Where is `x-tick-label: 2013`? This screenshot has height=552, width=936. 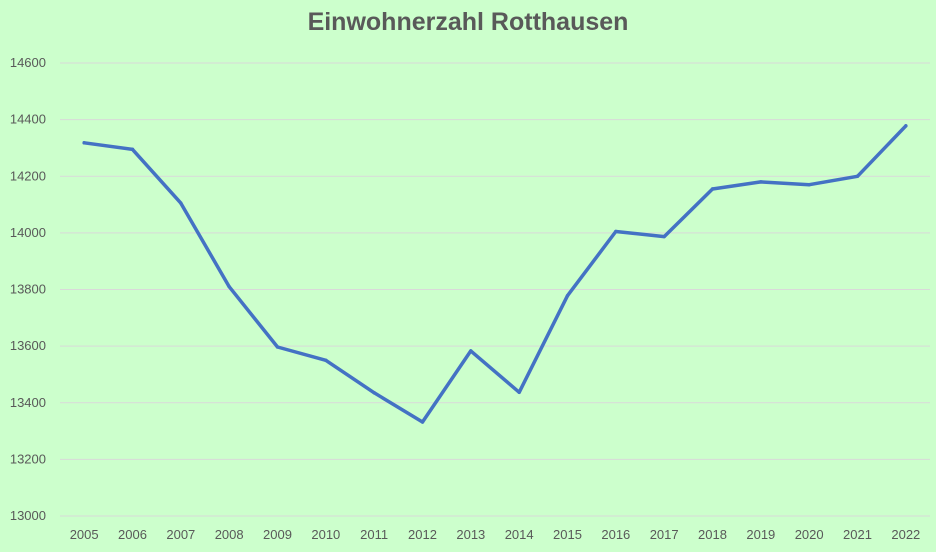
x-tick-label: 2013 is located at coordinates (470, 534).